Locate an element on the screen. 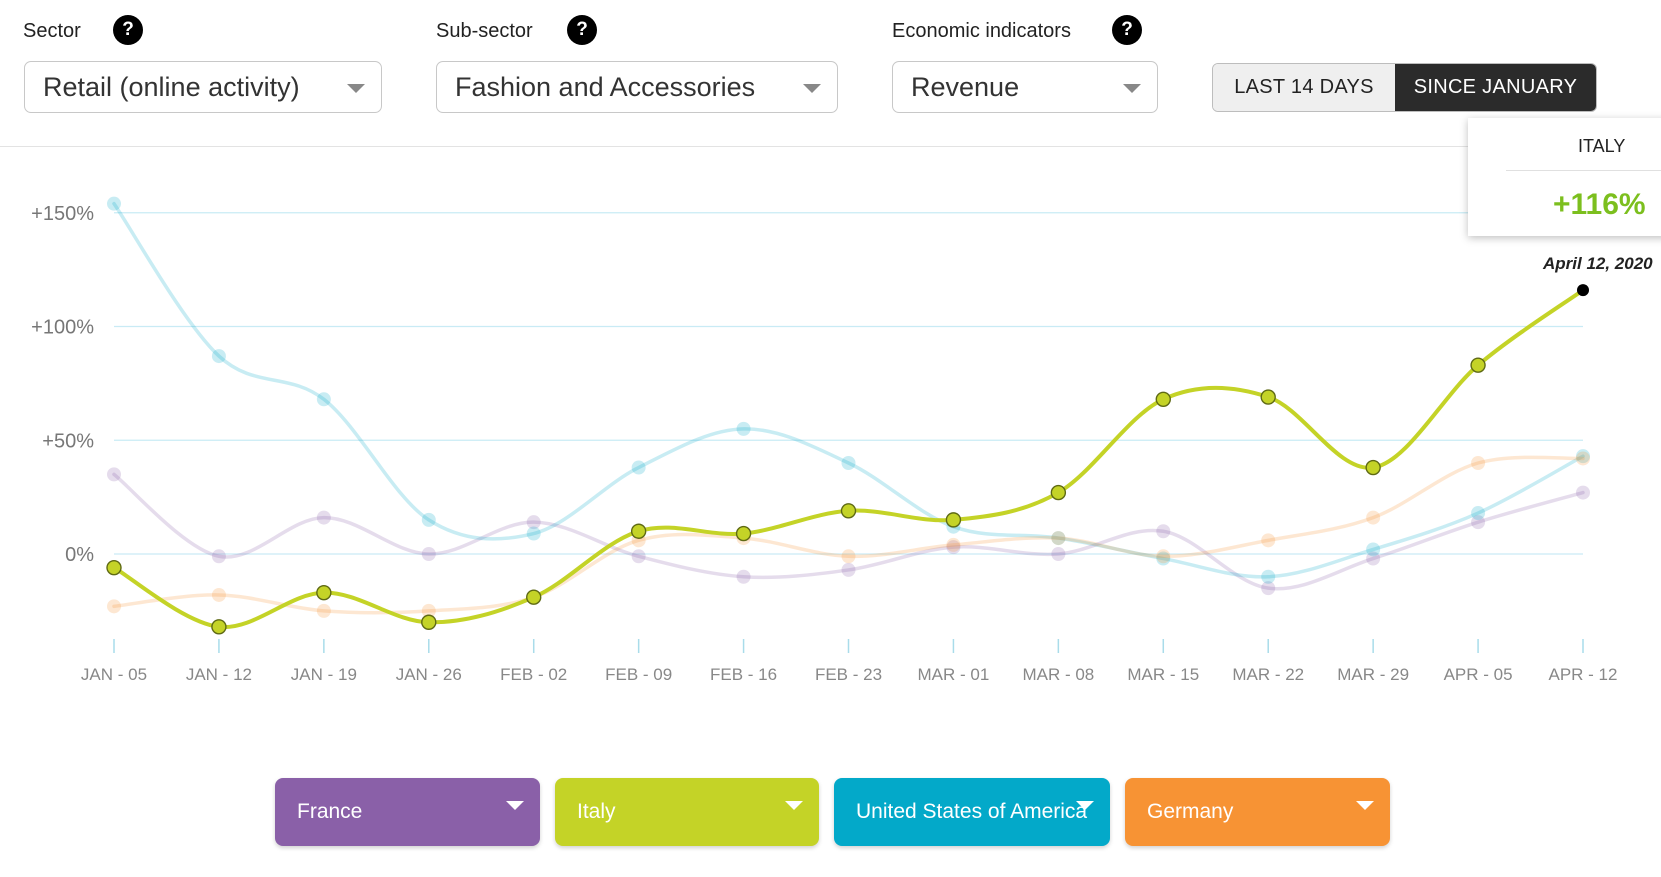  x-tick-label: APR - 12 is located at coordinates (1583, 674).